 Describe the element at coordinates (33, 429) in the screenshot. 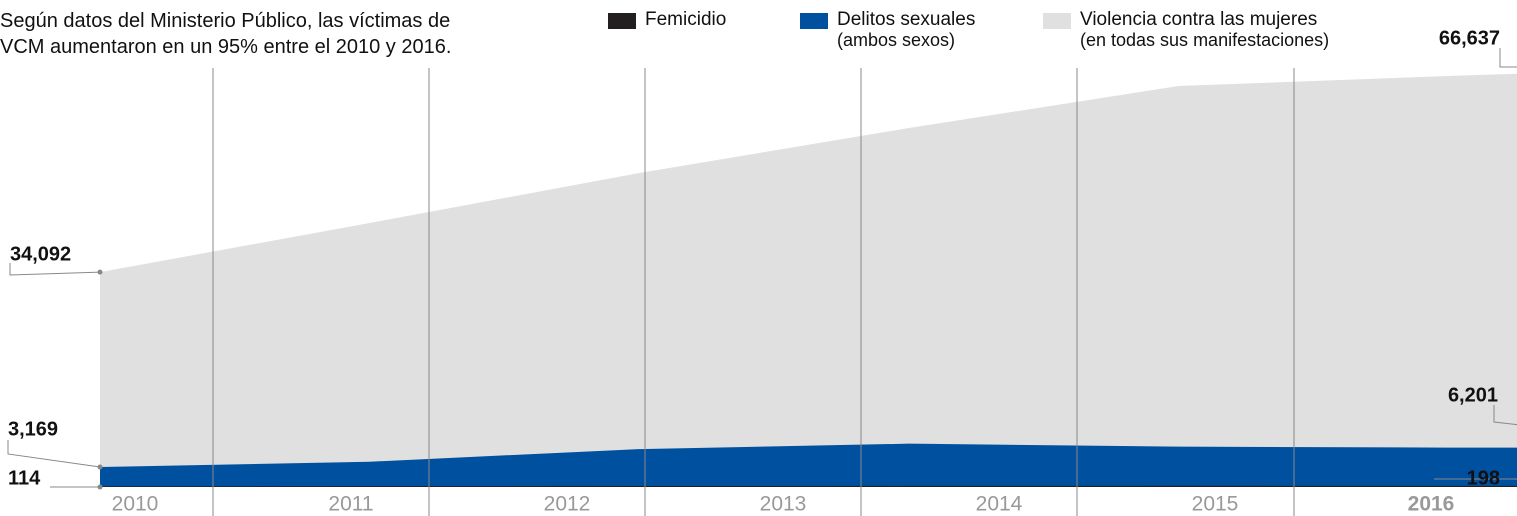

I see `data-label: 3,169` at that location.